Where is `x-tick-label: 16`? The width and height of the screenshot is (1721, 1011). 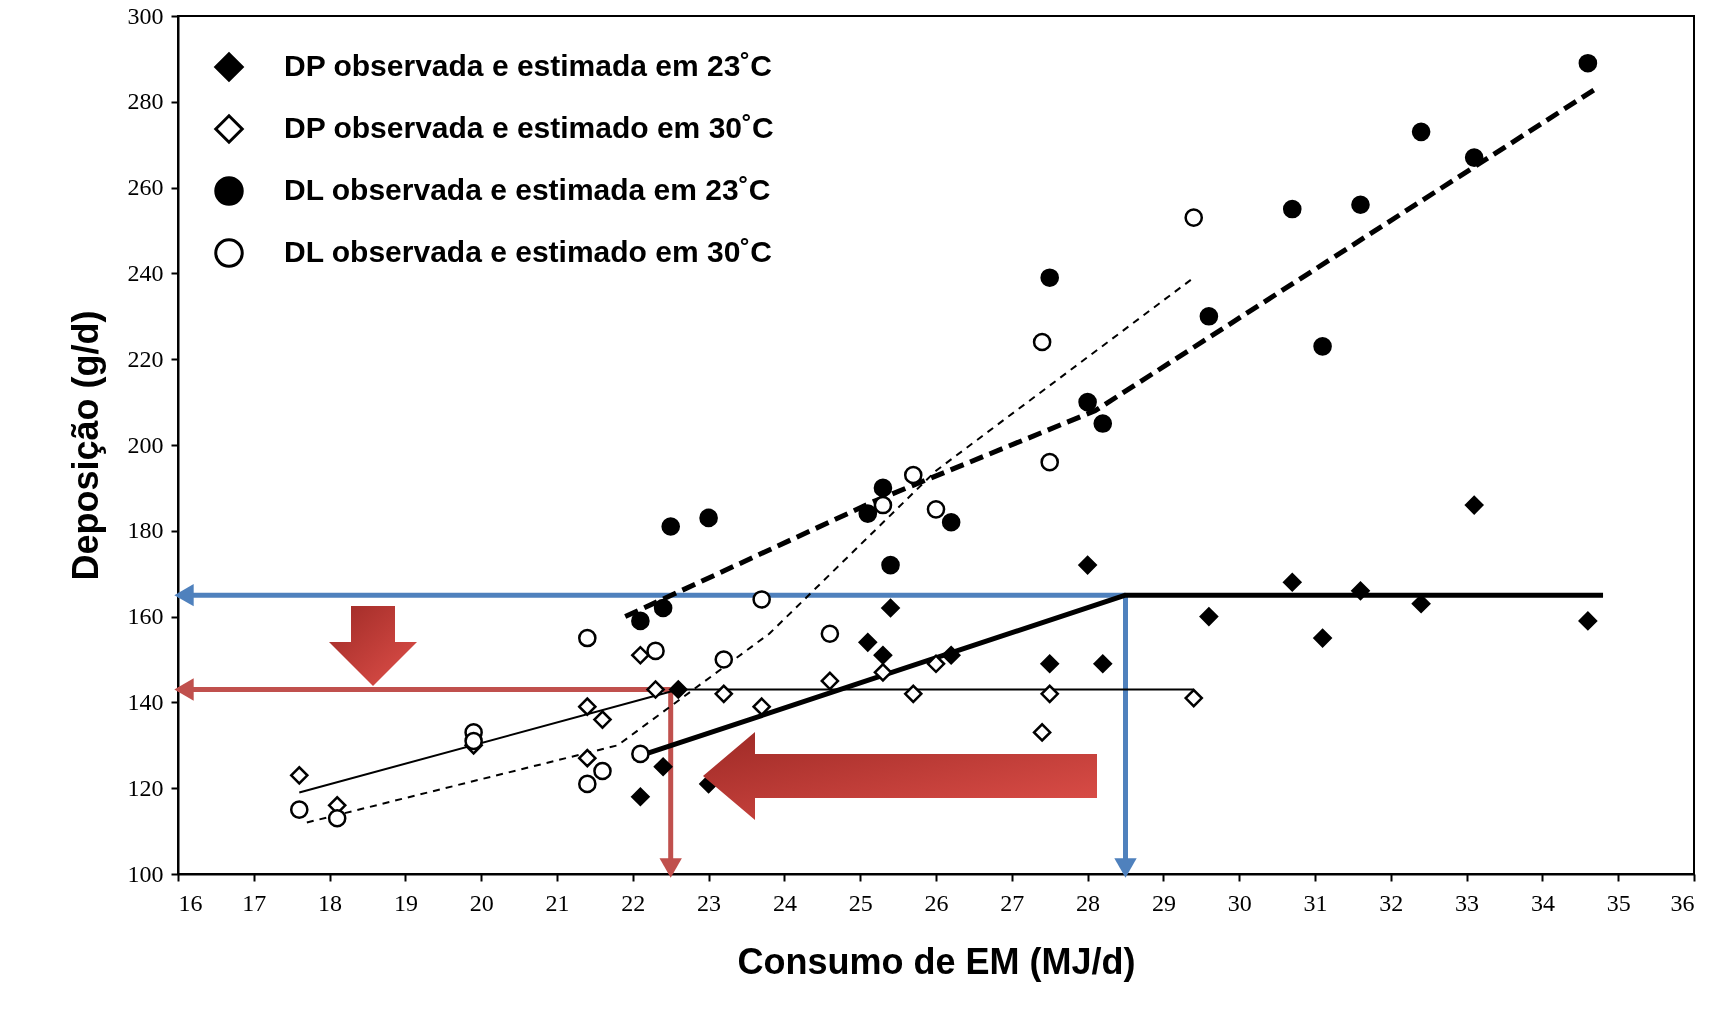 x-tick-label: 16 is located at coordinates (190, 902).